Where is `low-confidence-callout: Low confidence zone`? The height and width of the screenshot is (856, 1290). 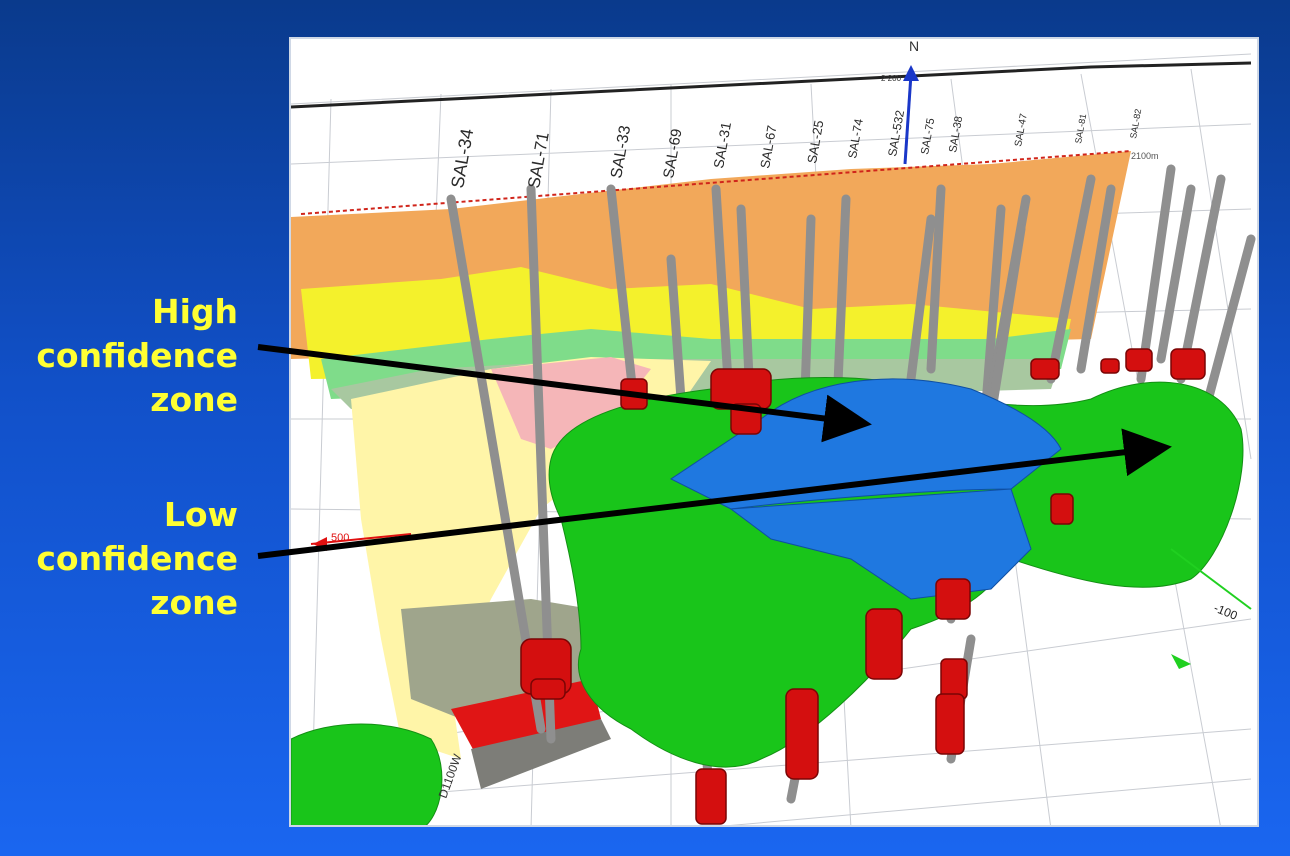 low-confidence-callout: Low confidence zone is located at coordinates (137, 559).